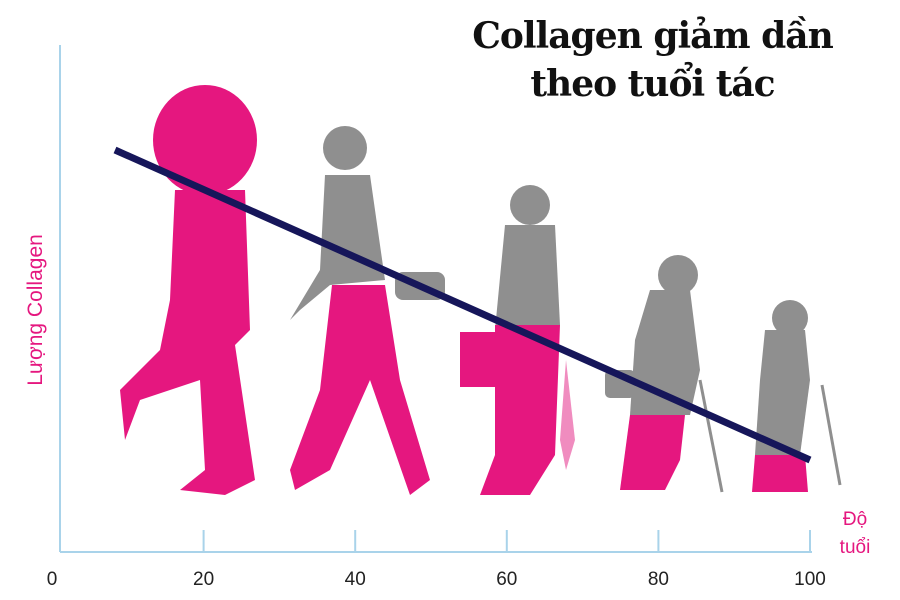 This screenshot has height=600, width=900. What do you see at coordinates (355, 579) in the screenshot?
I see `x-tick-label: 40` at bounding box center [355, 579].